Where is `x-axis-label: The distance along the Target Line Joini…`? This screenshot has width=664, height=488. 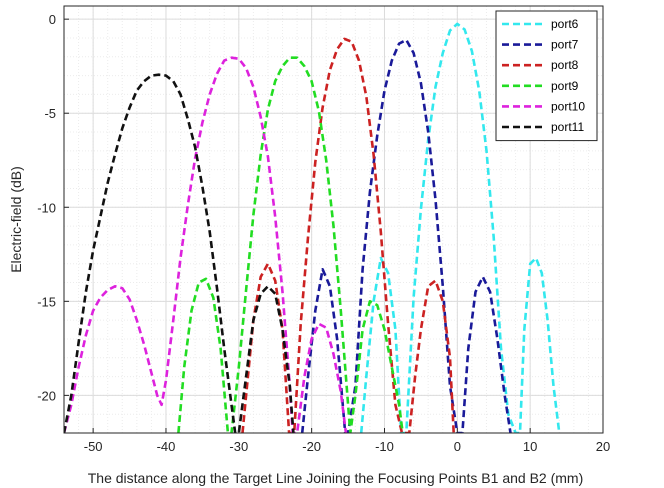
x-axis-label: The distance along the Target Line Joini… is located at coordinates (335, 478).